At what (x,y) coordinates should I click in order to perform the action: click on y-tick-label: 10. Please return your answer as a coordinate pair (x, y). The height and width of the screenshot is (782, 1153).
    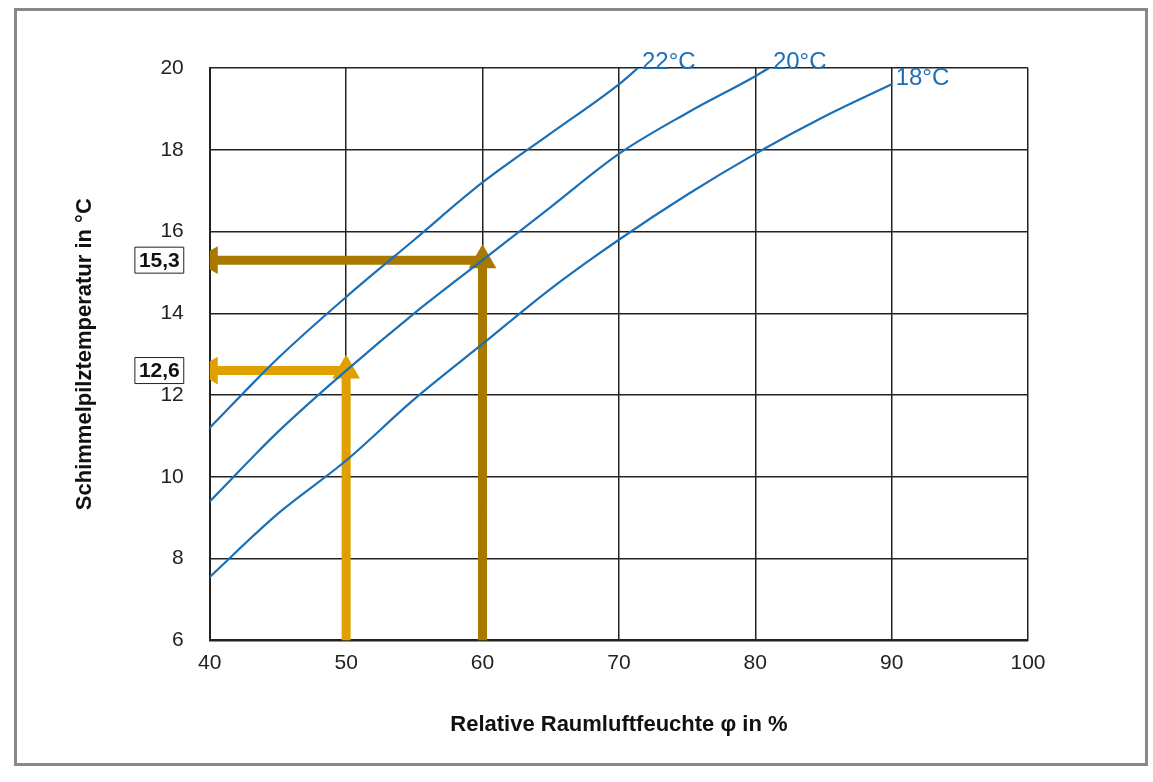
    Looking at the image, I should click on (172, 475).